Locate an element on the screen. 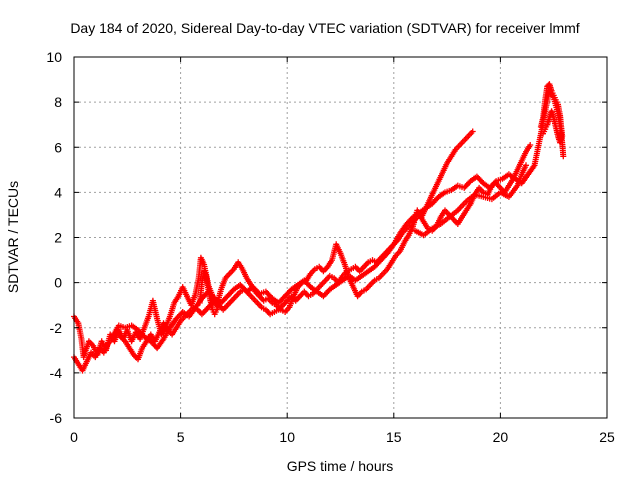  y-tick-label: -6 is located at coordinates (56, 418).